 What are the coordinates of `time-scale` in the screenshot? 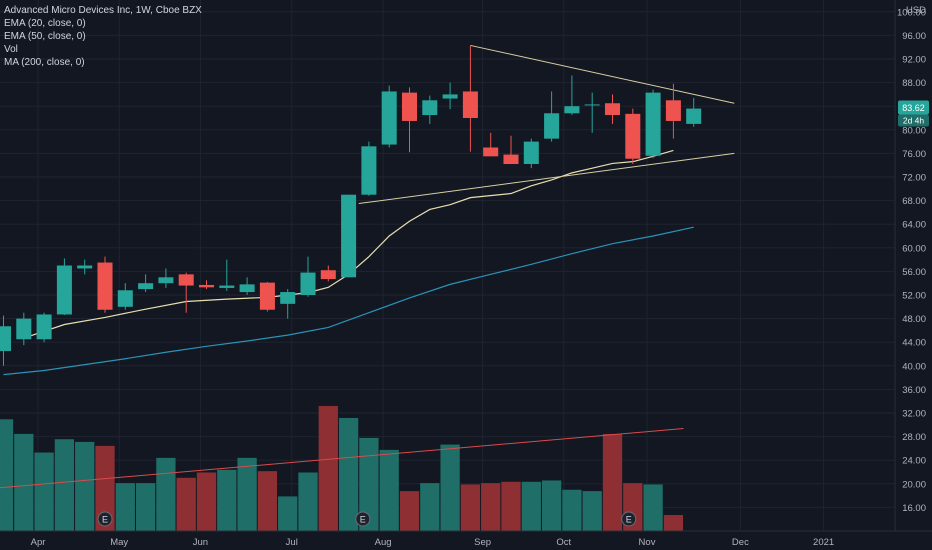 It's located at (466, 540).